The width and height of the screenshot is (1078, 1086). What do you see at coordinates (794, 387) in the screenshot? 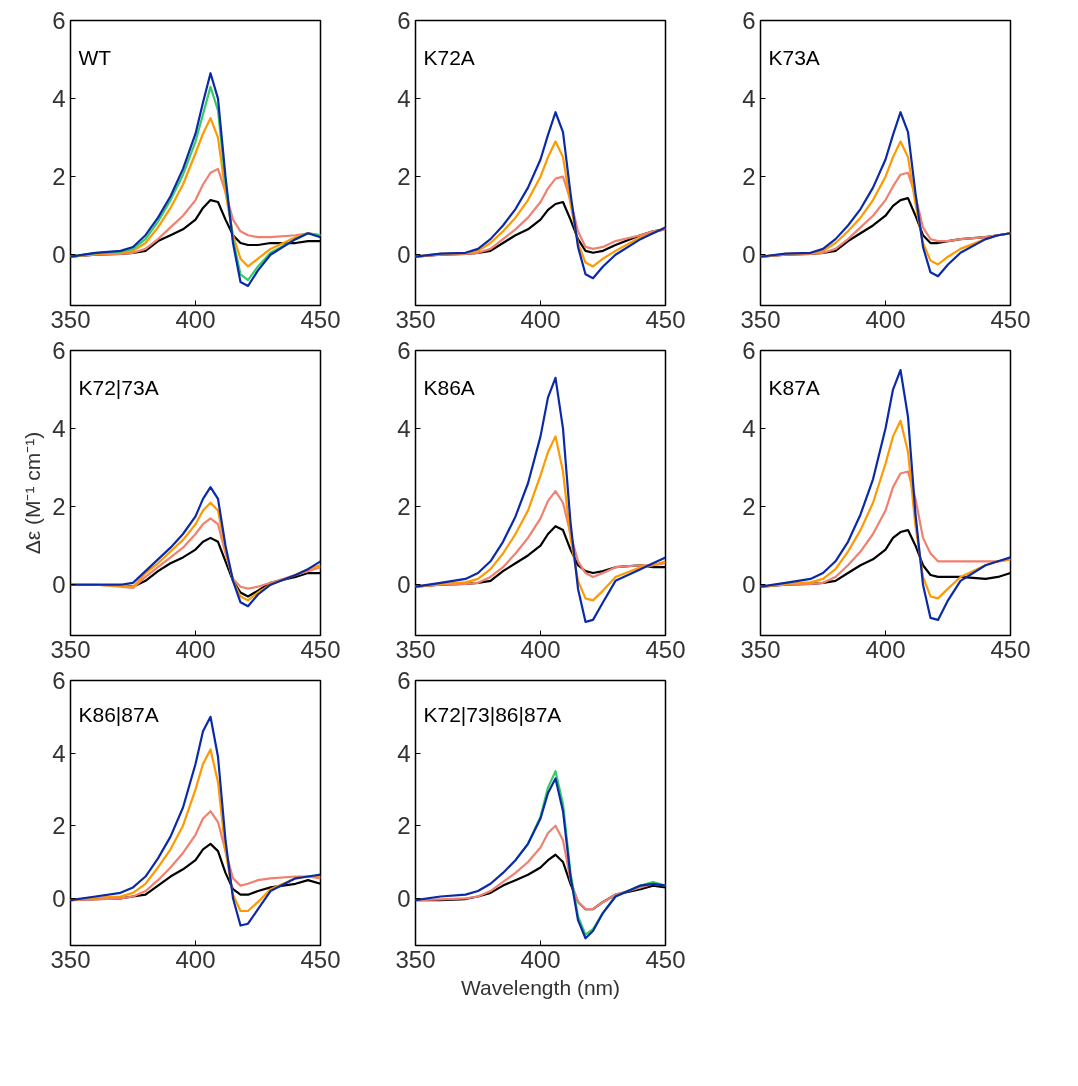
I see `annotation: K87A` at bounding box center [794, 387].